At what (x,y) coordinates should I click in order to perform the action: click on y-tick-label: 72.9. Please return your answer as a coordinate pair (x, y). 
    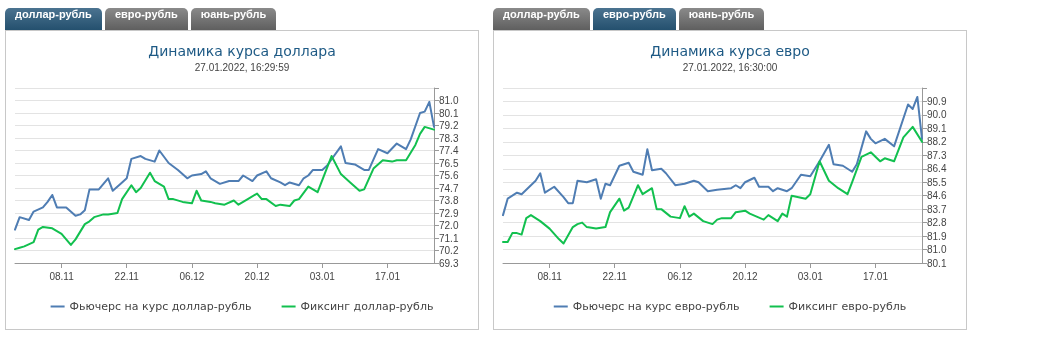
    Looking at the image, I should click on (449, 213).